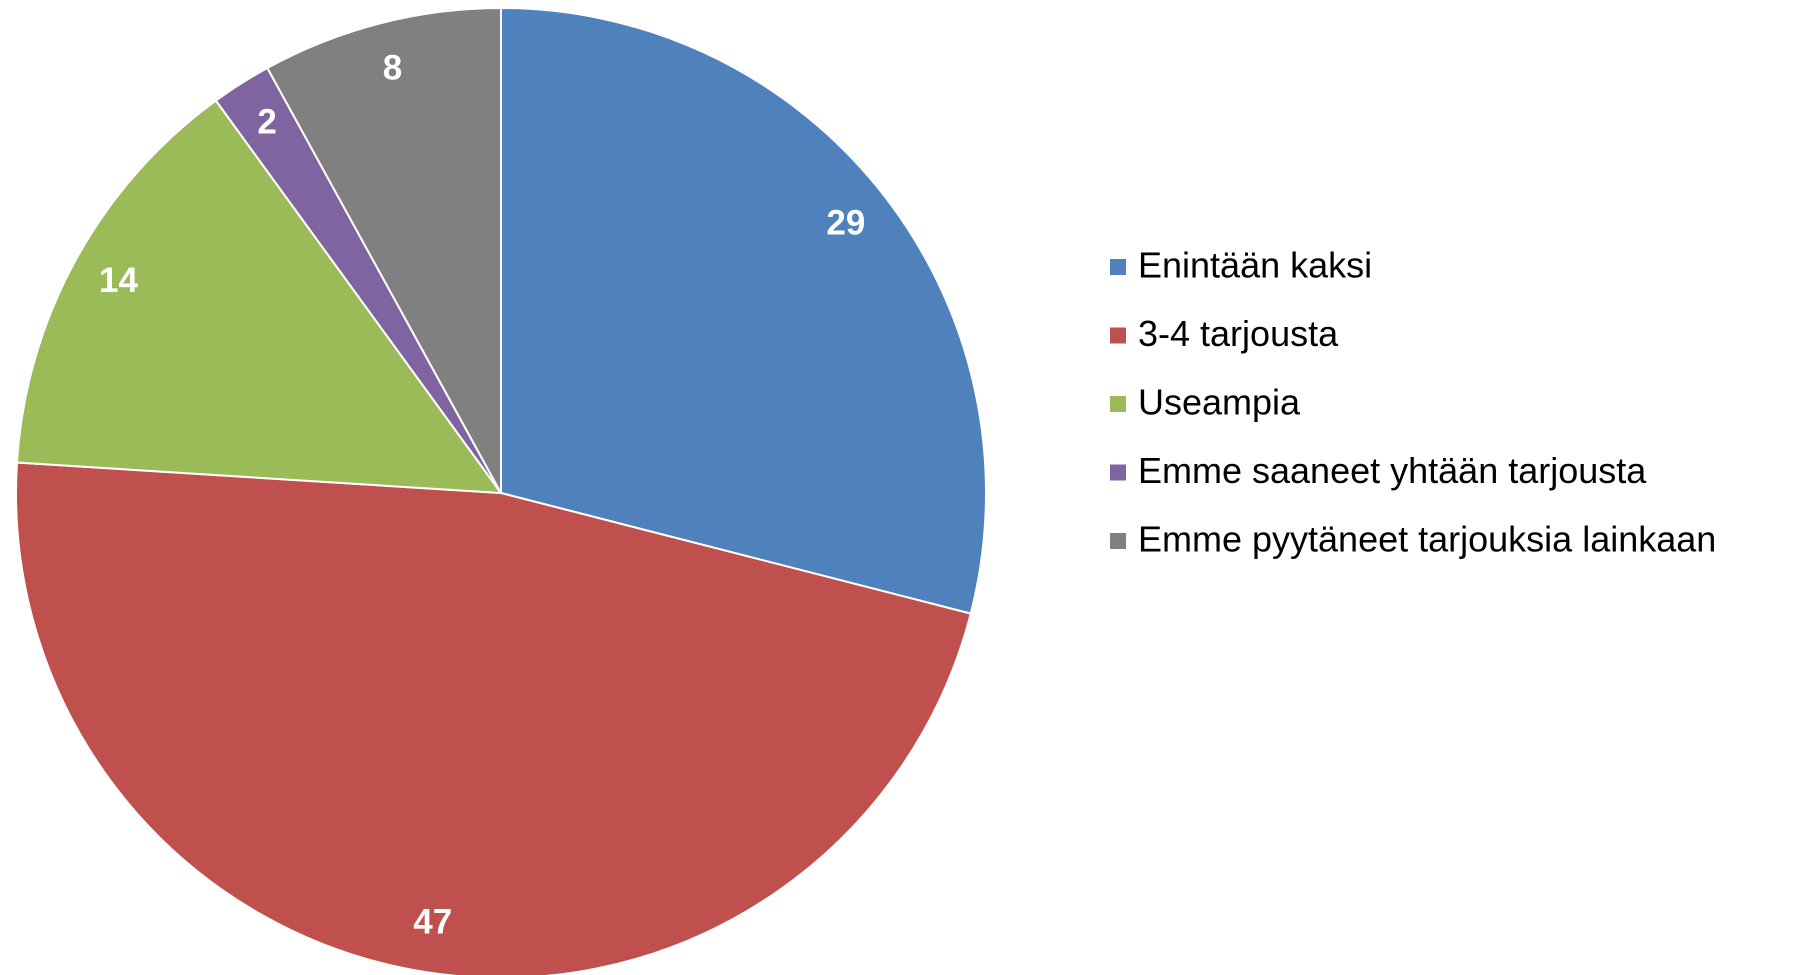 The image size is (1805, 975). I want to click on data-label: 47, so click(432, 921).